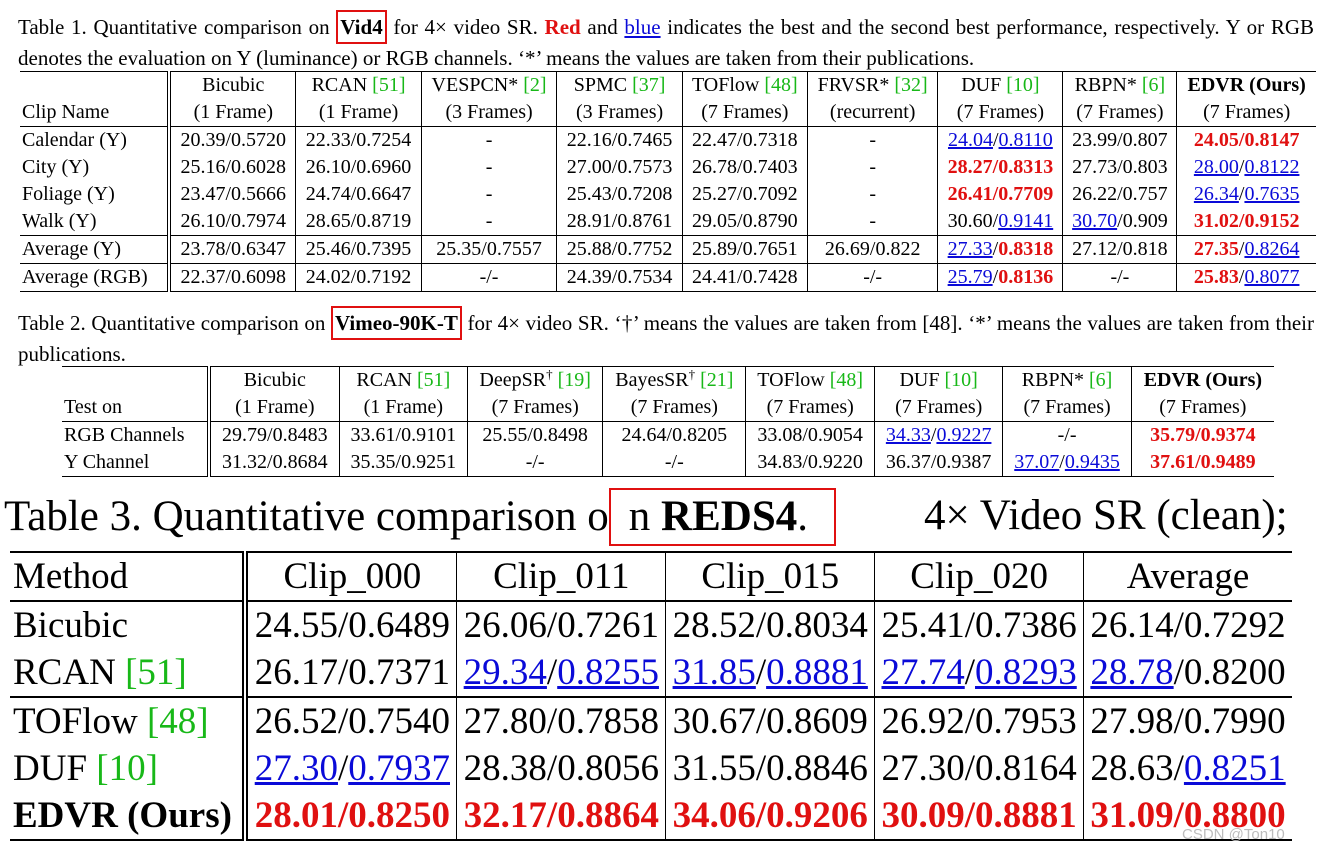 The width and height of the screenshot is (1326, 855). What do you see at coordinates (770, 673) in the screenshot?
I see `table-cell: 31.85/0.8881` at bounding box center [770, 673].